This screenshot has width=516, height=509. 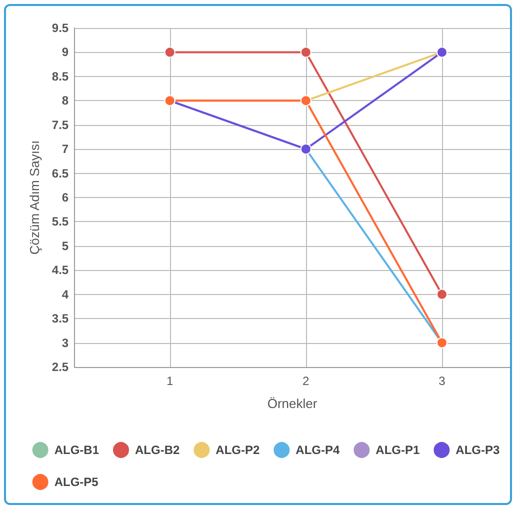 What do you see at coordinates (65, 197) in the screenshot?
I see `y-tick-label: 6` at bounding box center [65, 197].